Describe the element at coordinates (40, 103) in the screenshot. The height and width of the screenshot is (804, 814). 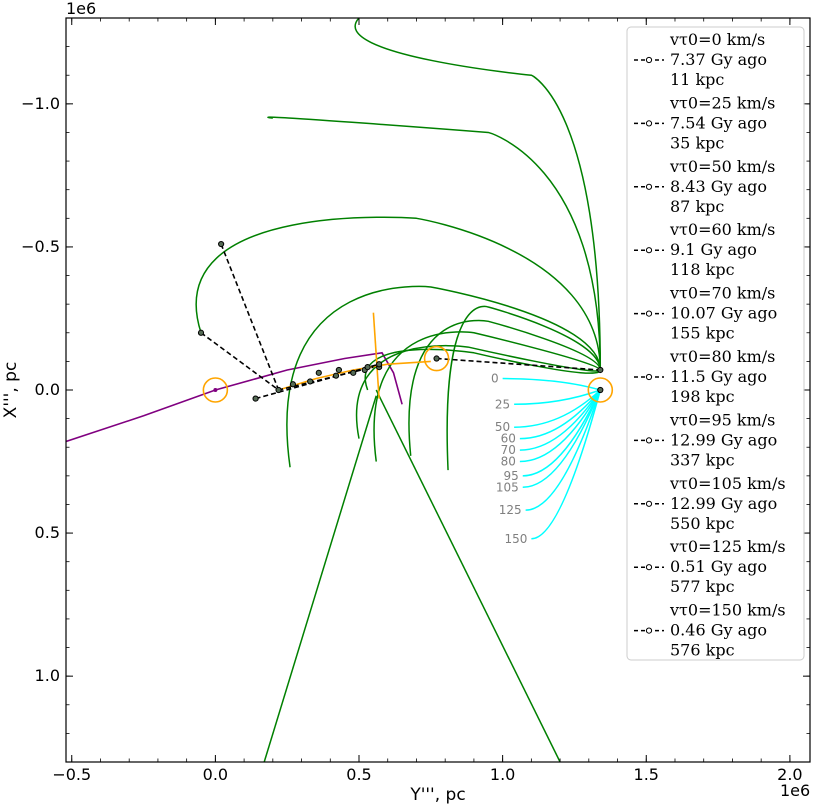
I see `y-tick-label-4: −1.0` at that location.